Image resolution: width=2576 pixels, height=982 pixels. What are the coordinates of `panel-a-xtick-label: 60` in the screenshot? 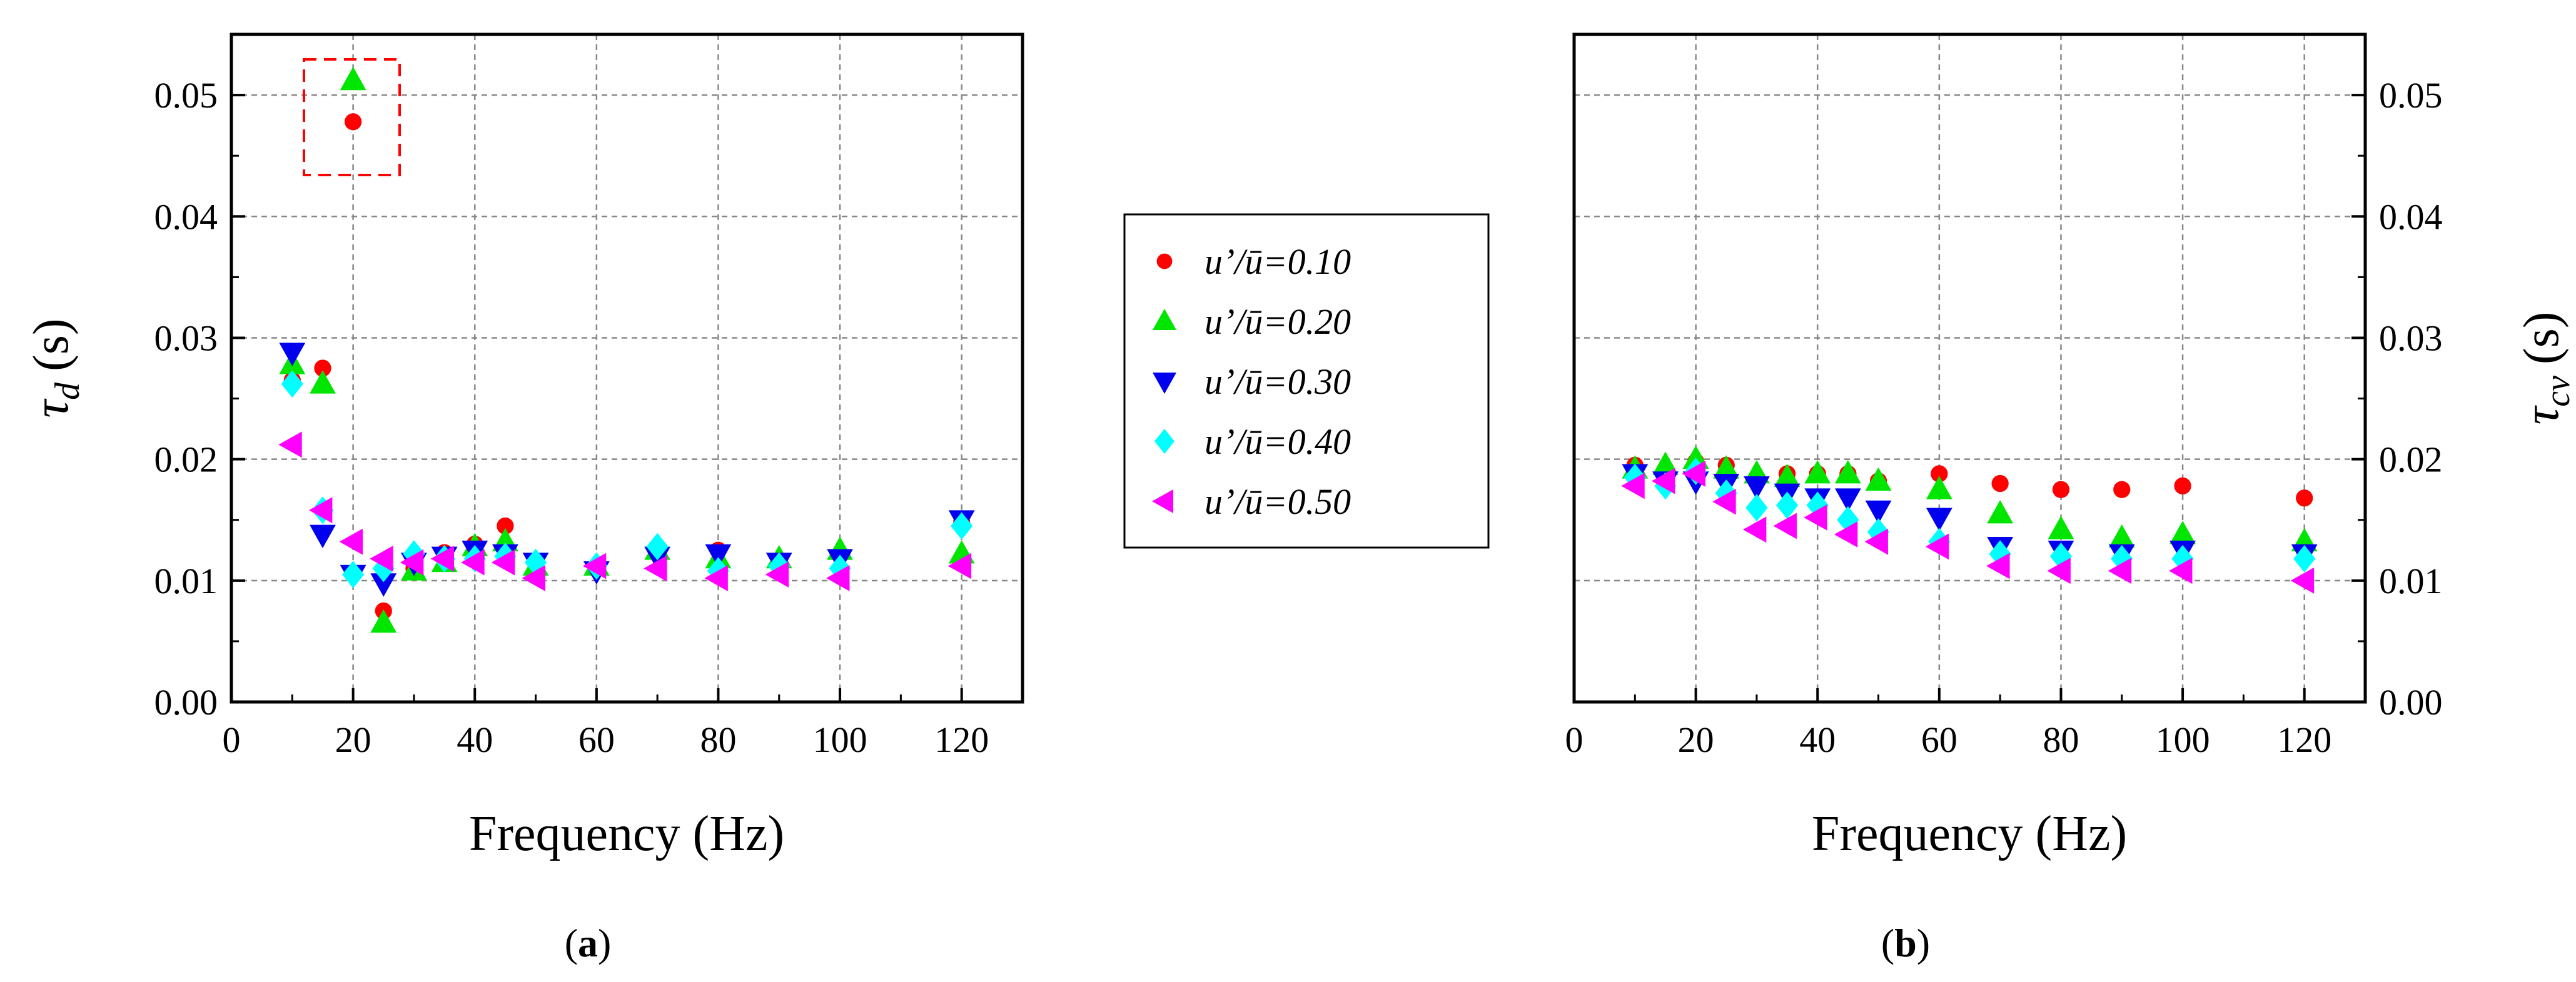 It's located at (597, 739).